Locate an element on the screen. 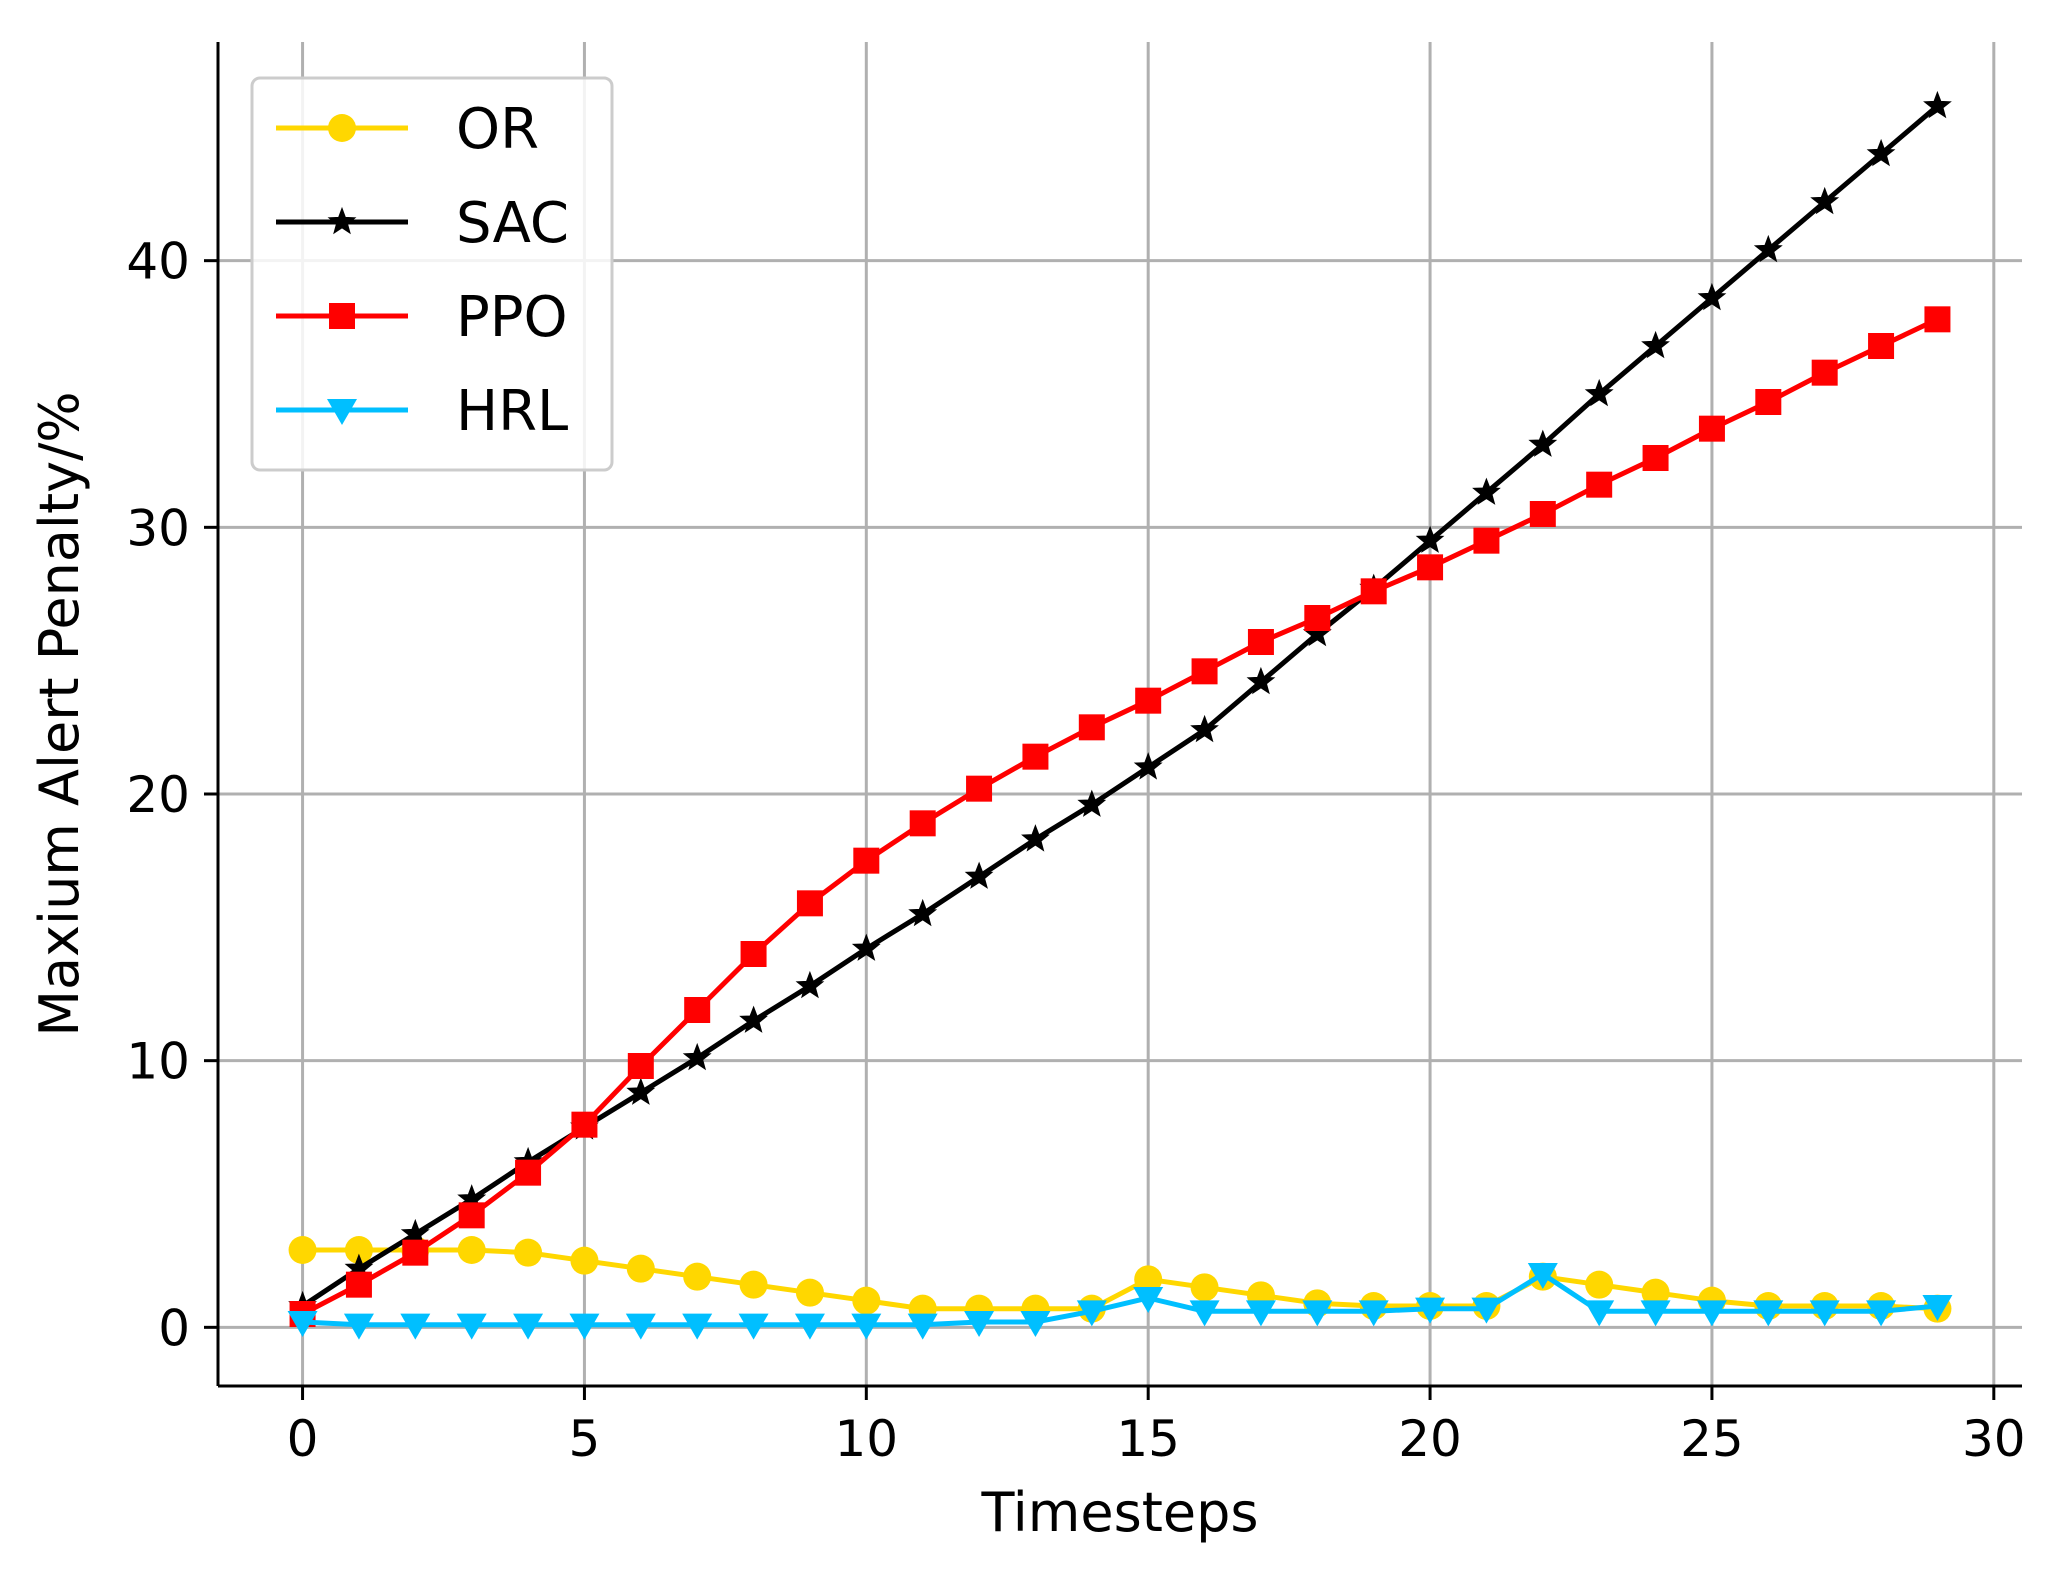  legend-marker-hrl is located at coordinates (342, 412).